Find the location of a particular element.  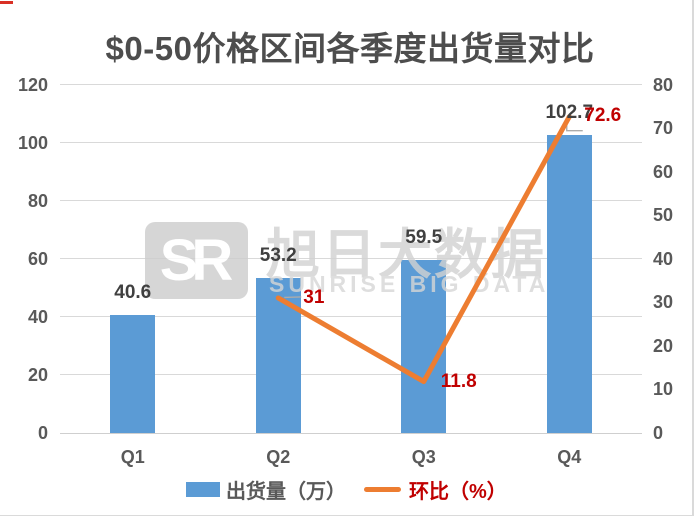

x-axis-line is located at coordinates (351, 433).